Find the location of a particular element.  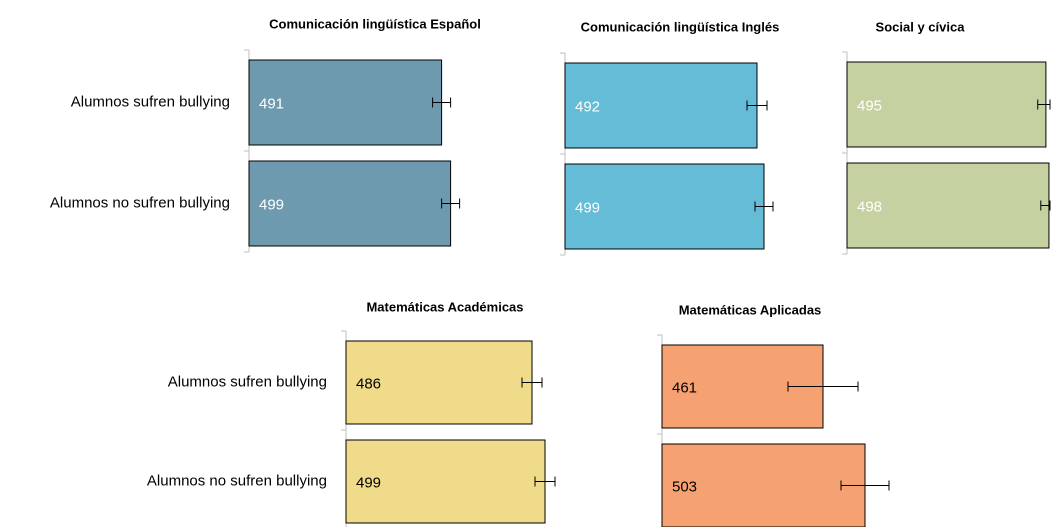

value-label: 503 is located at coordinates (684, 486).